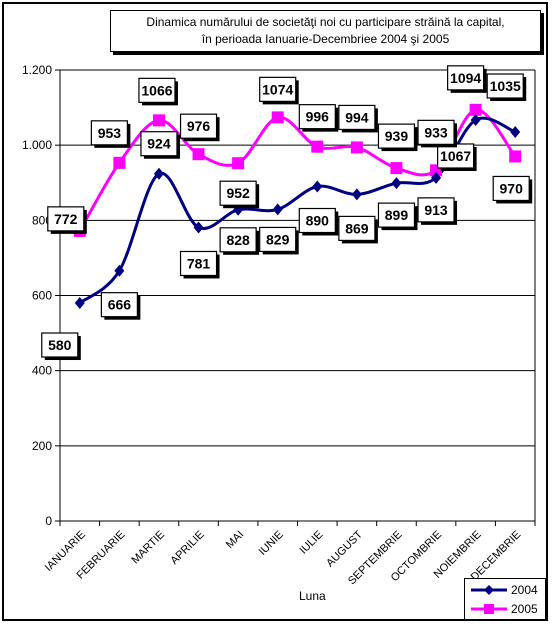 The height and width of the screenshot is (625, 553). I want to click on data-label-value: 1066, so click(156, 90).